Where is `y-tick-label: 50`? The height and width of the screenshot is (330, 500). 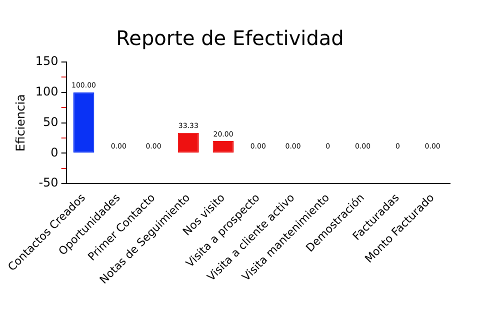 y-tick-label: 50 is located at coordinates (50, 121).